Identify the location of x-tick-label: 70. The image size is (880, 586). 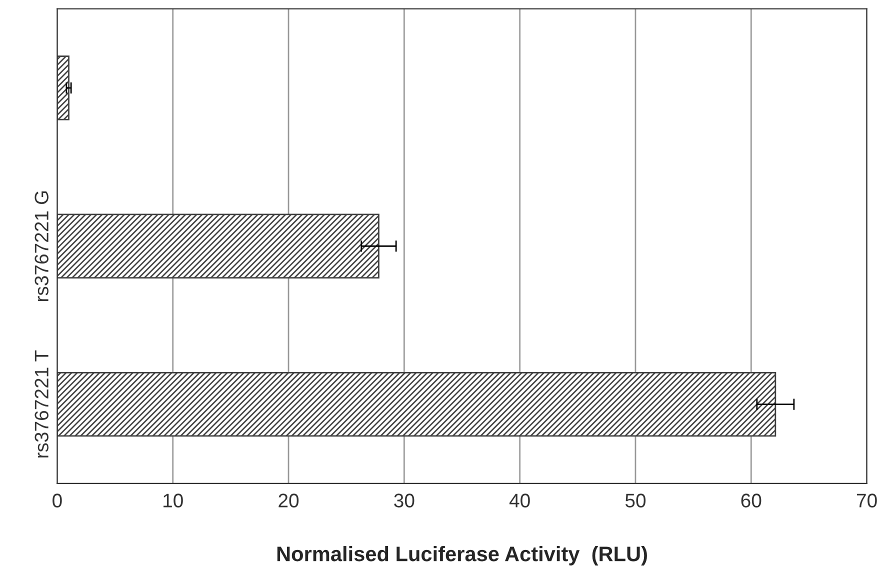
(866, 501).